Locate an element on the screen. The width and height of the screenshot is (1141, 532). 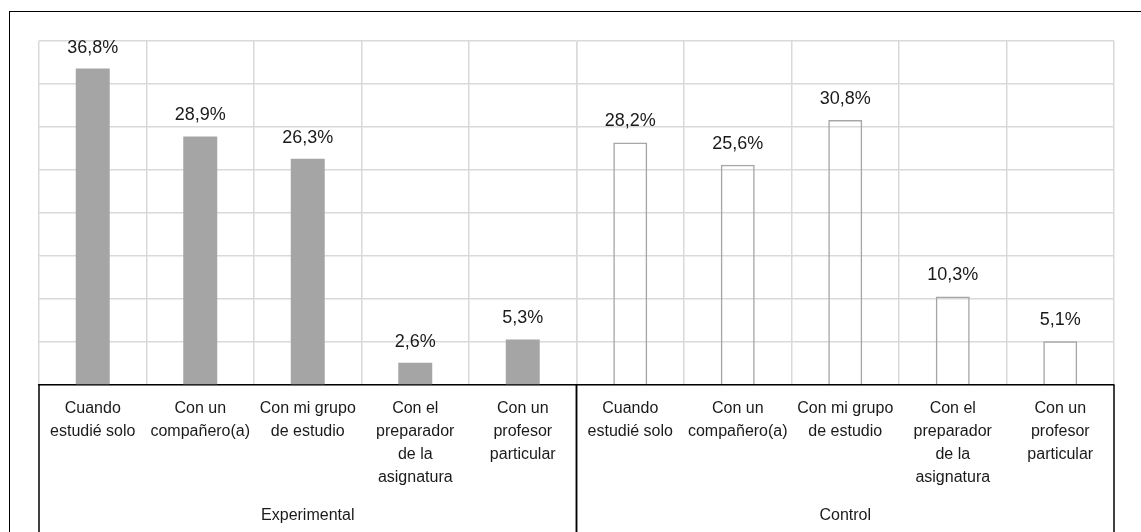
data-label: 25,6% is located at coordinates (738, 142).